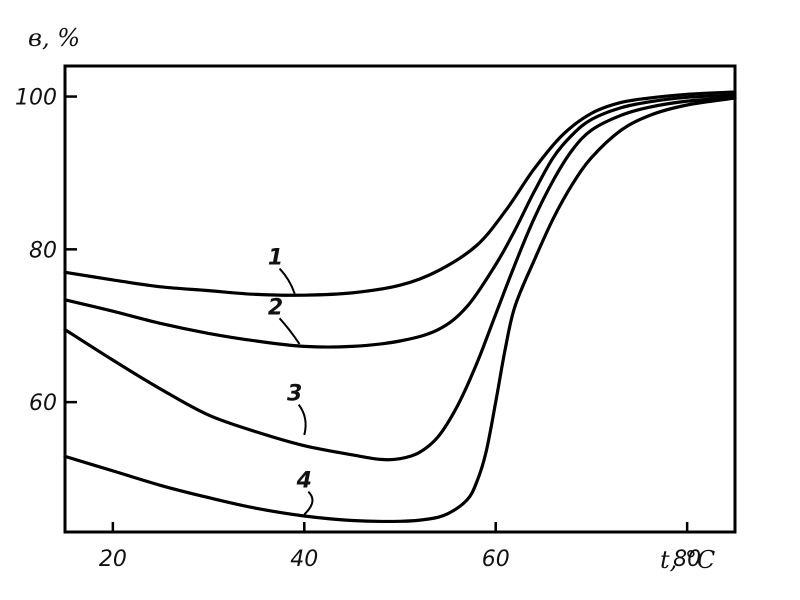  Describe the element at coordinates (308, 503) in the screenshot. I see `series-4-leader` at that location.